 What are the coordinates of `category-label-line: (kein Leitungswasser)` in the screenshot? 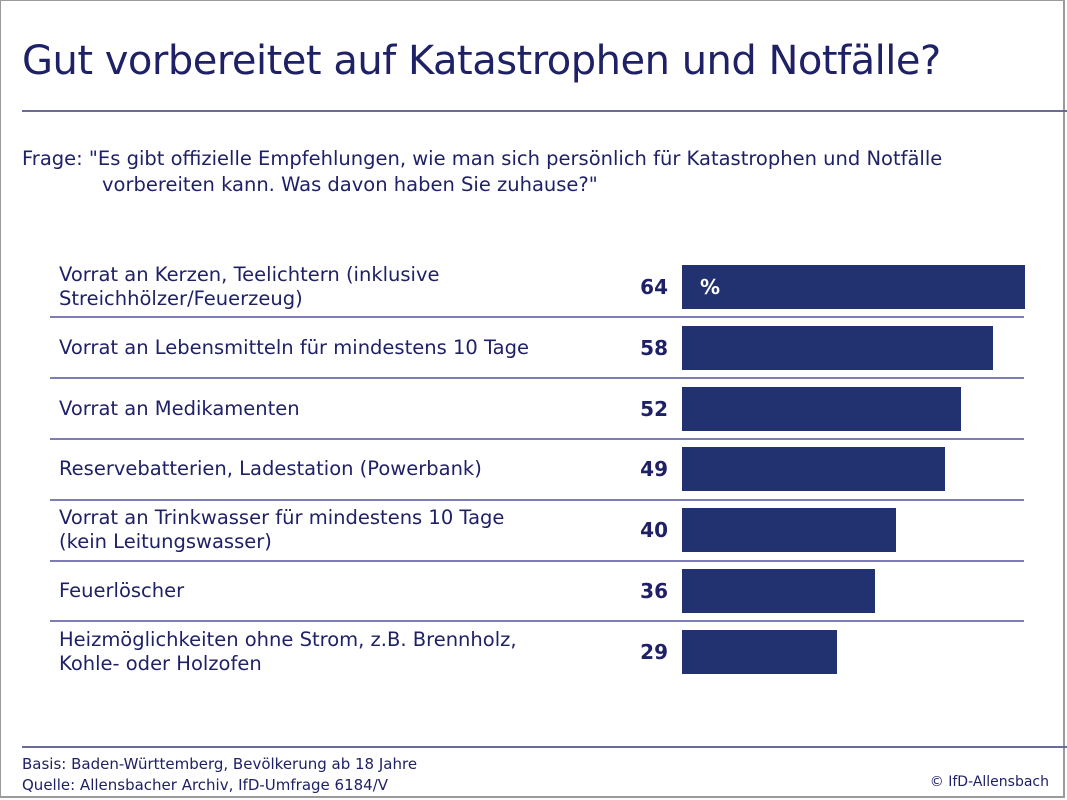 It's located at (165, 542).